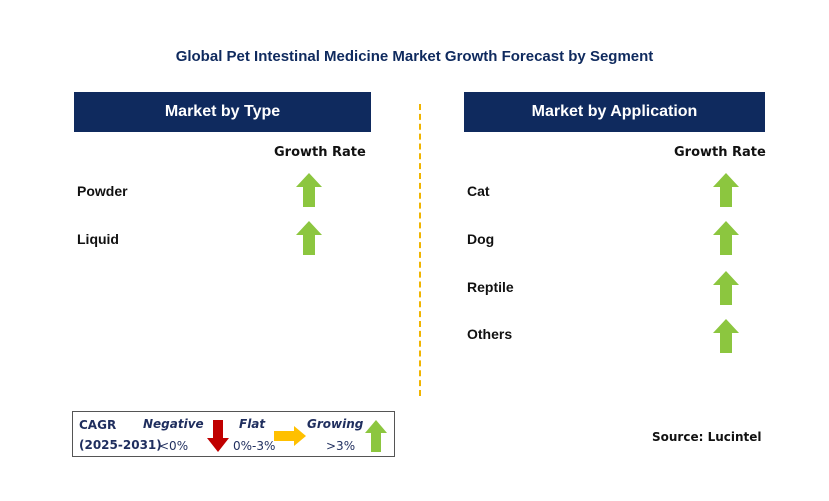 The height and width of the screenshot is (501, 829). I want to click on row-label-dog: Dog, so click(481, 239).